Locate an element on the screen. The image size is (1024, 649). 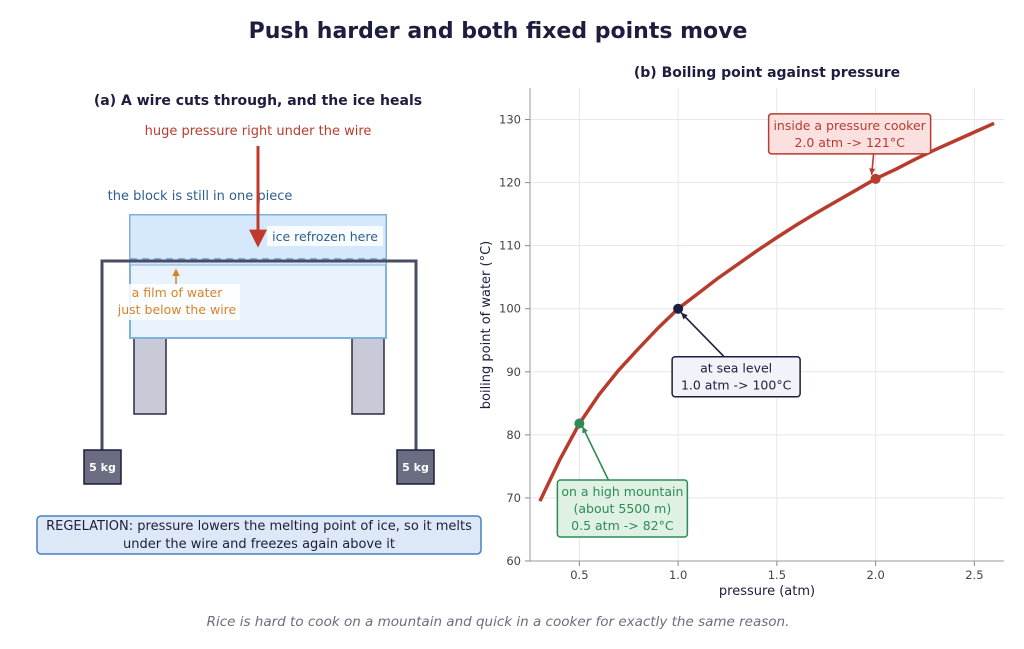
annotation-text: on a high mountain is located at coordinates (622, 491).